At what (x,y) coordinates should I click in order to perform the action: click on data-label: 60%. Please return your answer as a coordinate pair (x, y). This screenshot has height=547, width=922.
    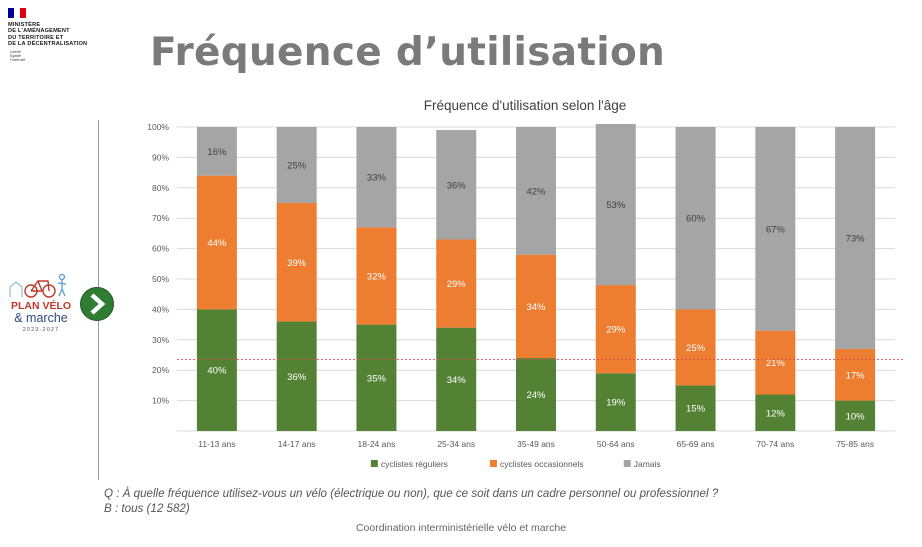
    Looking at the image, I should click on (696, 219).